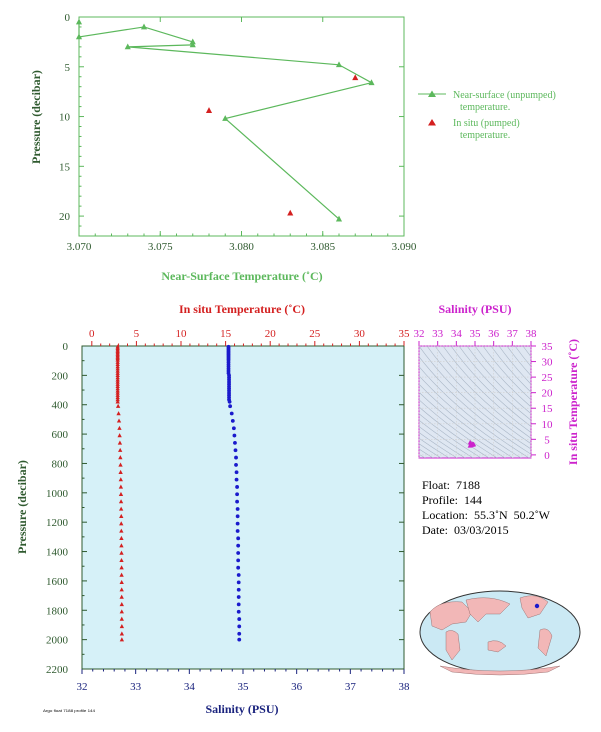 The image size is (601, 732). I want to click on salinity-tick-label: 36, so click(297, 687).